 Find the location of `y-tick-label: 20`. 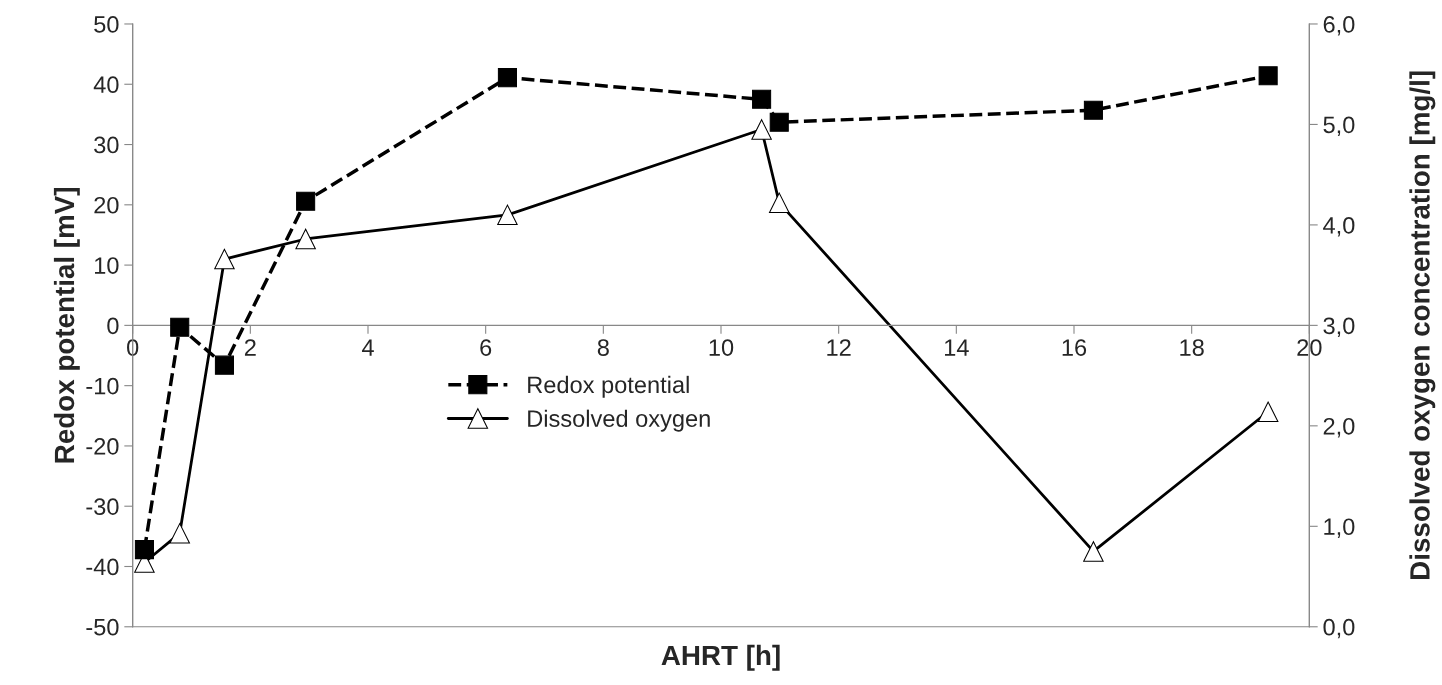

y-tick-label: 20 is located at coordinates (106, 205).